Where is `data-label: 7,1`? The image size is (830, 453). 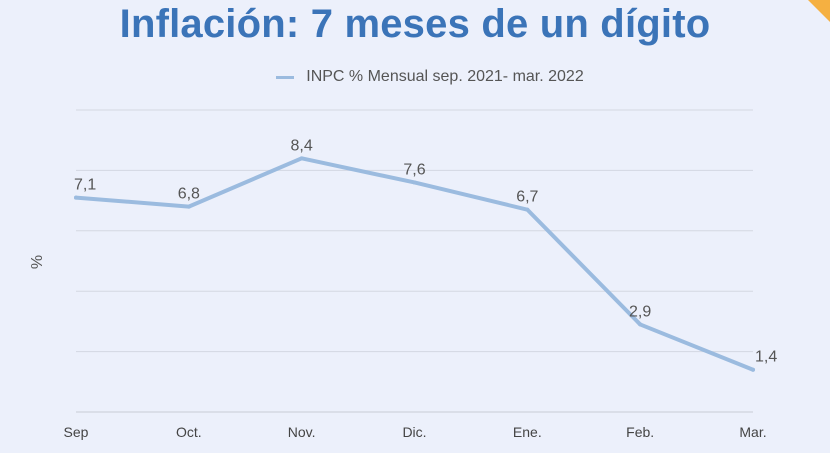
data-label: 7,1 is located at coordinates (85, 185).